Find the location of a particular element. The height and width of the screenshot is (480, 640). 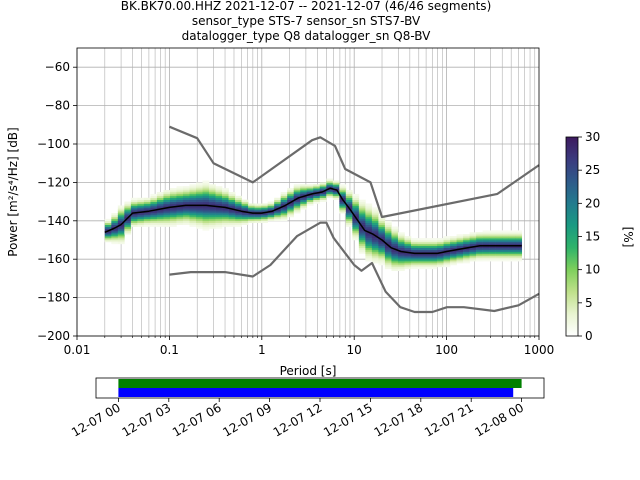

title-line-3: datalogger_type Q8 datalogger_sn Q8-BV is located at coordinates (307, 36).